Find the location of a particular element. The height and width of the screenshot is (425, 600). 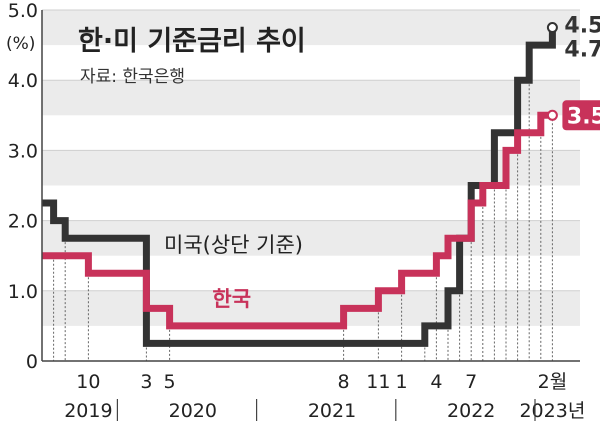

x-year-label: 2023년 is located at coordinates (552, 411).